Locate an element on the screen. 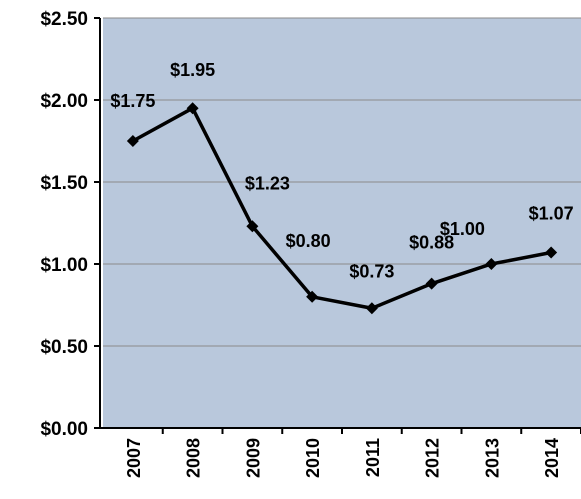 The image size is (581, 499). data-label: $1.75 is located at coordinates (132, 101).